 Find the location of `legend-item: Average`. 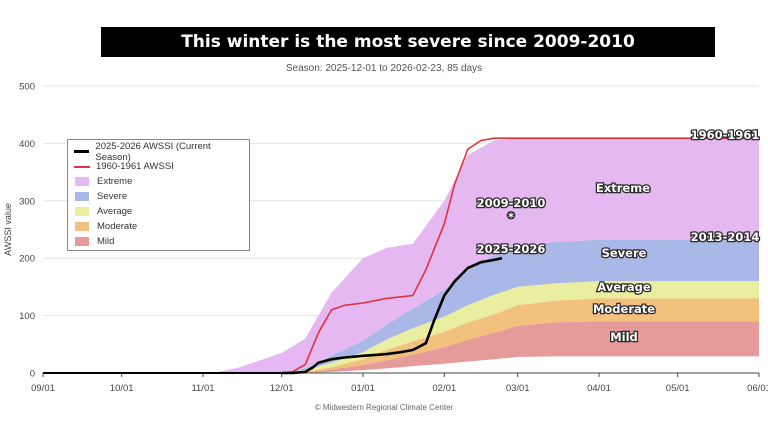

legend-item: Average is located at coordinates (158, 211).